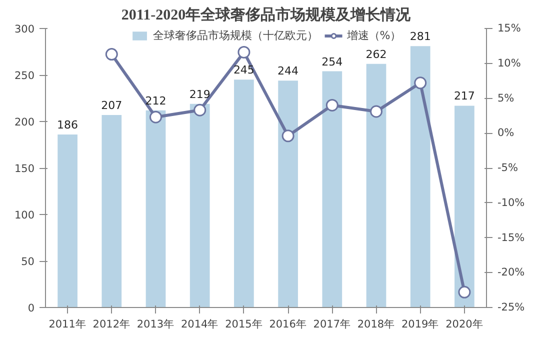 This screenshot has width=541, height=337. Describe the element at coordinates (508, 168) in the screenshot. I see `y2-tick-label: -5%` at that location.